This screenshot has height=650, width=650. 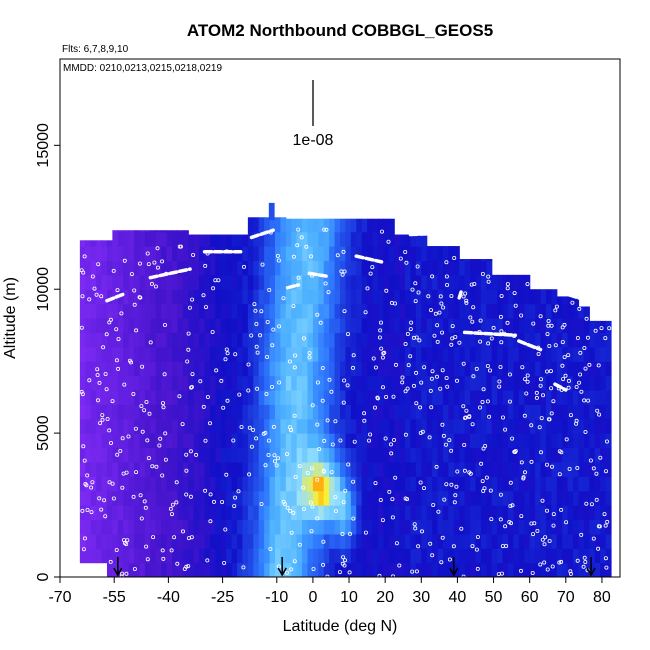 I want to click on x-tick-label: 30, so click(x=421, y=597).